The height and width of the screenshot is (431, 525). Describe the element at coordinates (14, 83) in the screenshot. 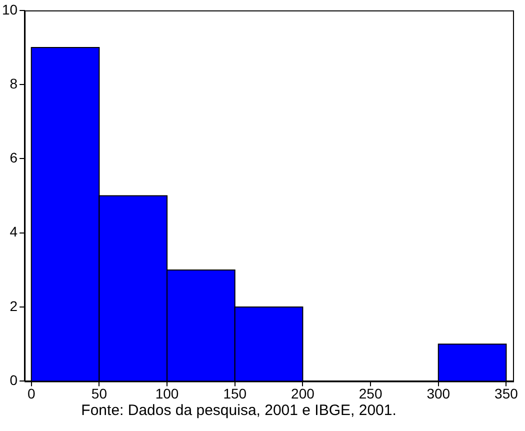

I see `y-tick-label: 8` at that location.